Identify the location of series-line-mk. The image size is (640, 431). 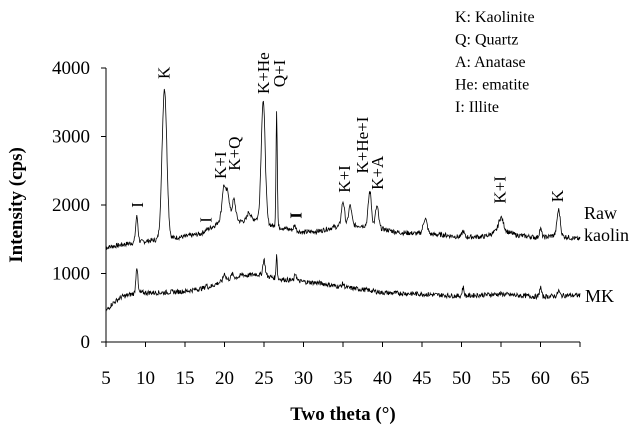
(343, 283).